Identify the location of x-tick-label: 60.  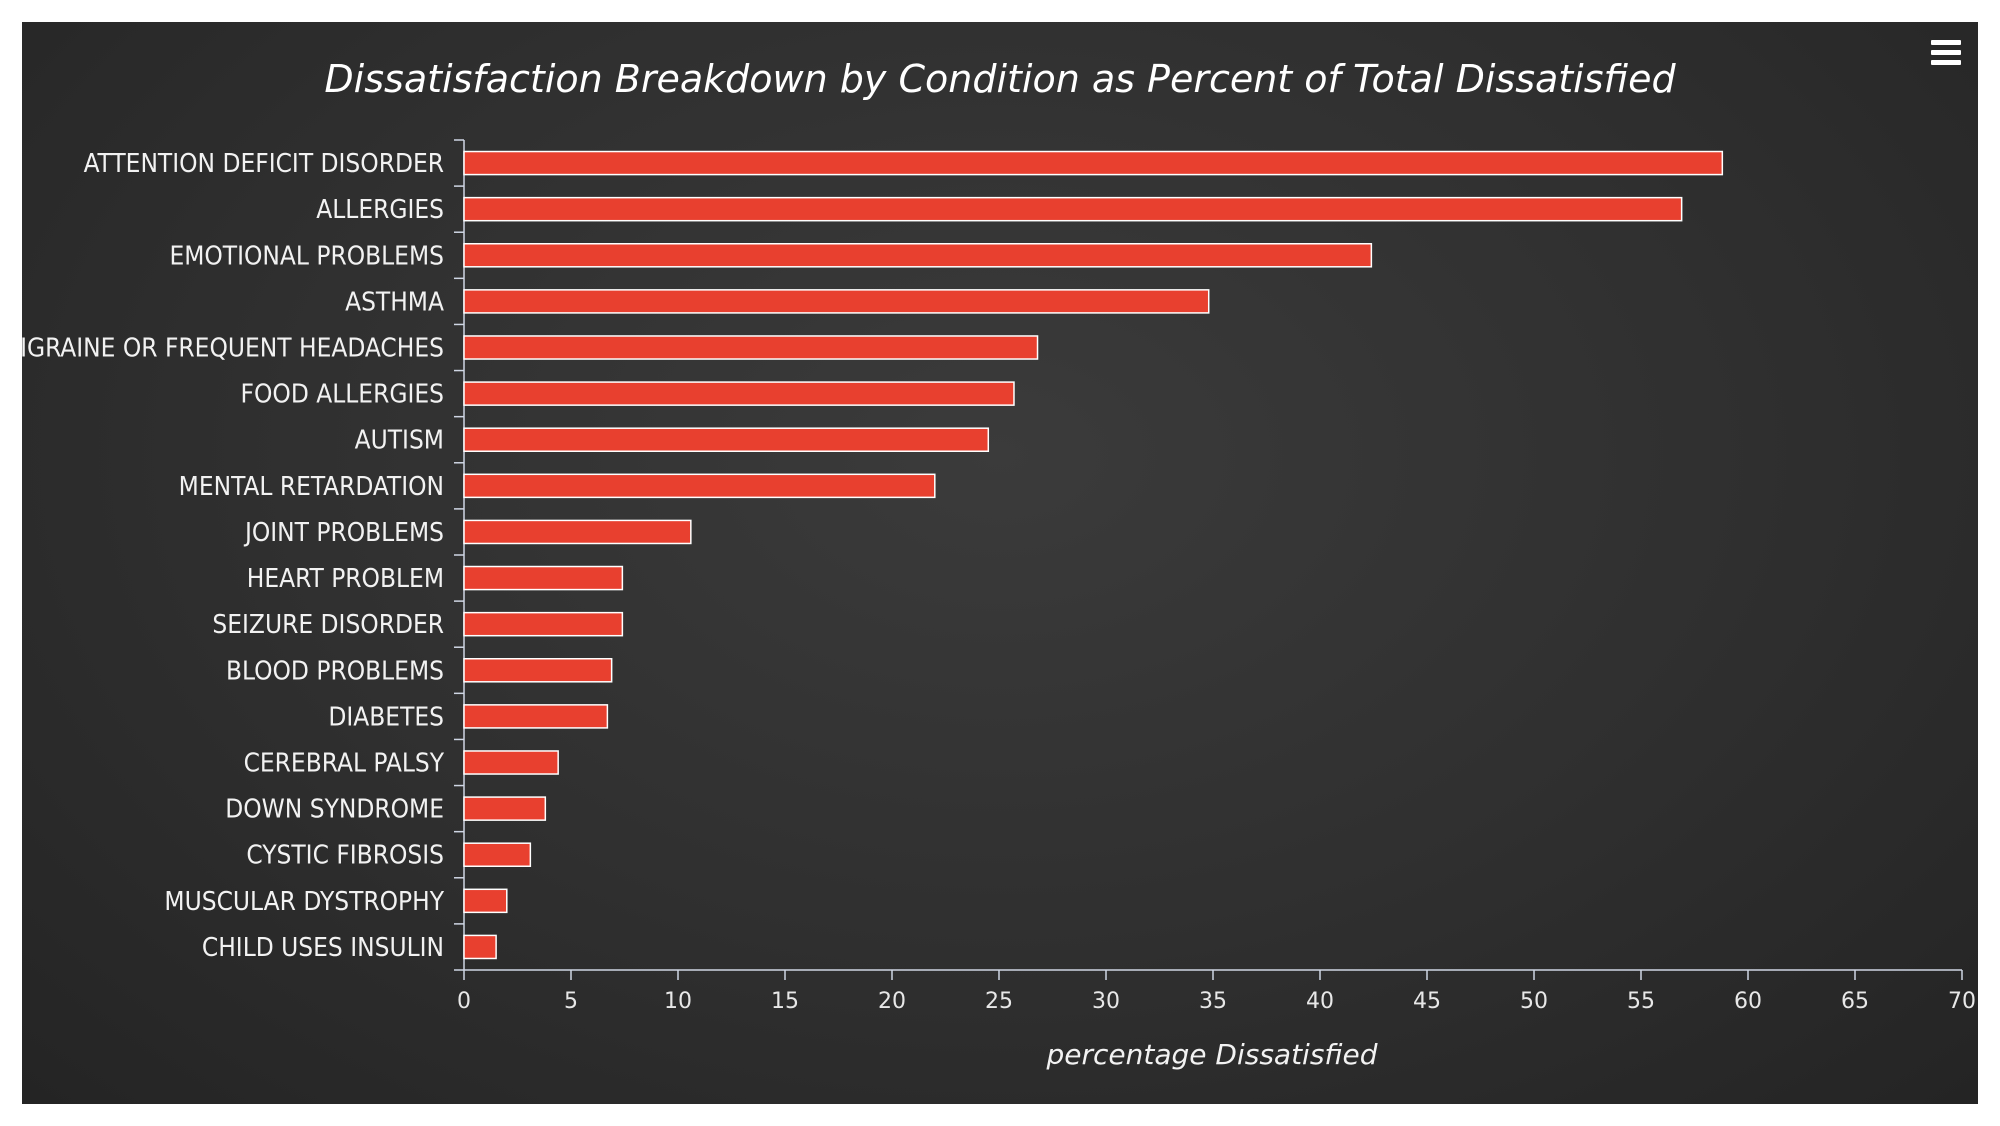
(1748, 1001).